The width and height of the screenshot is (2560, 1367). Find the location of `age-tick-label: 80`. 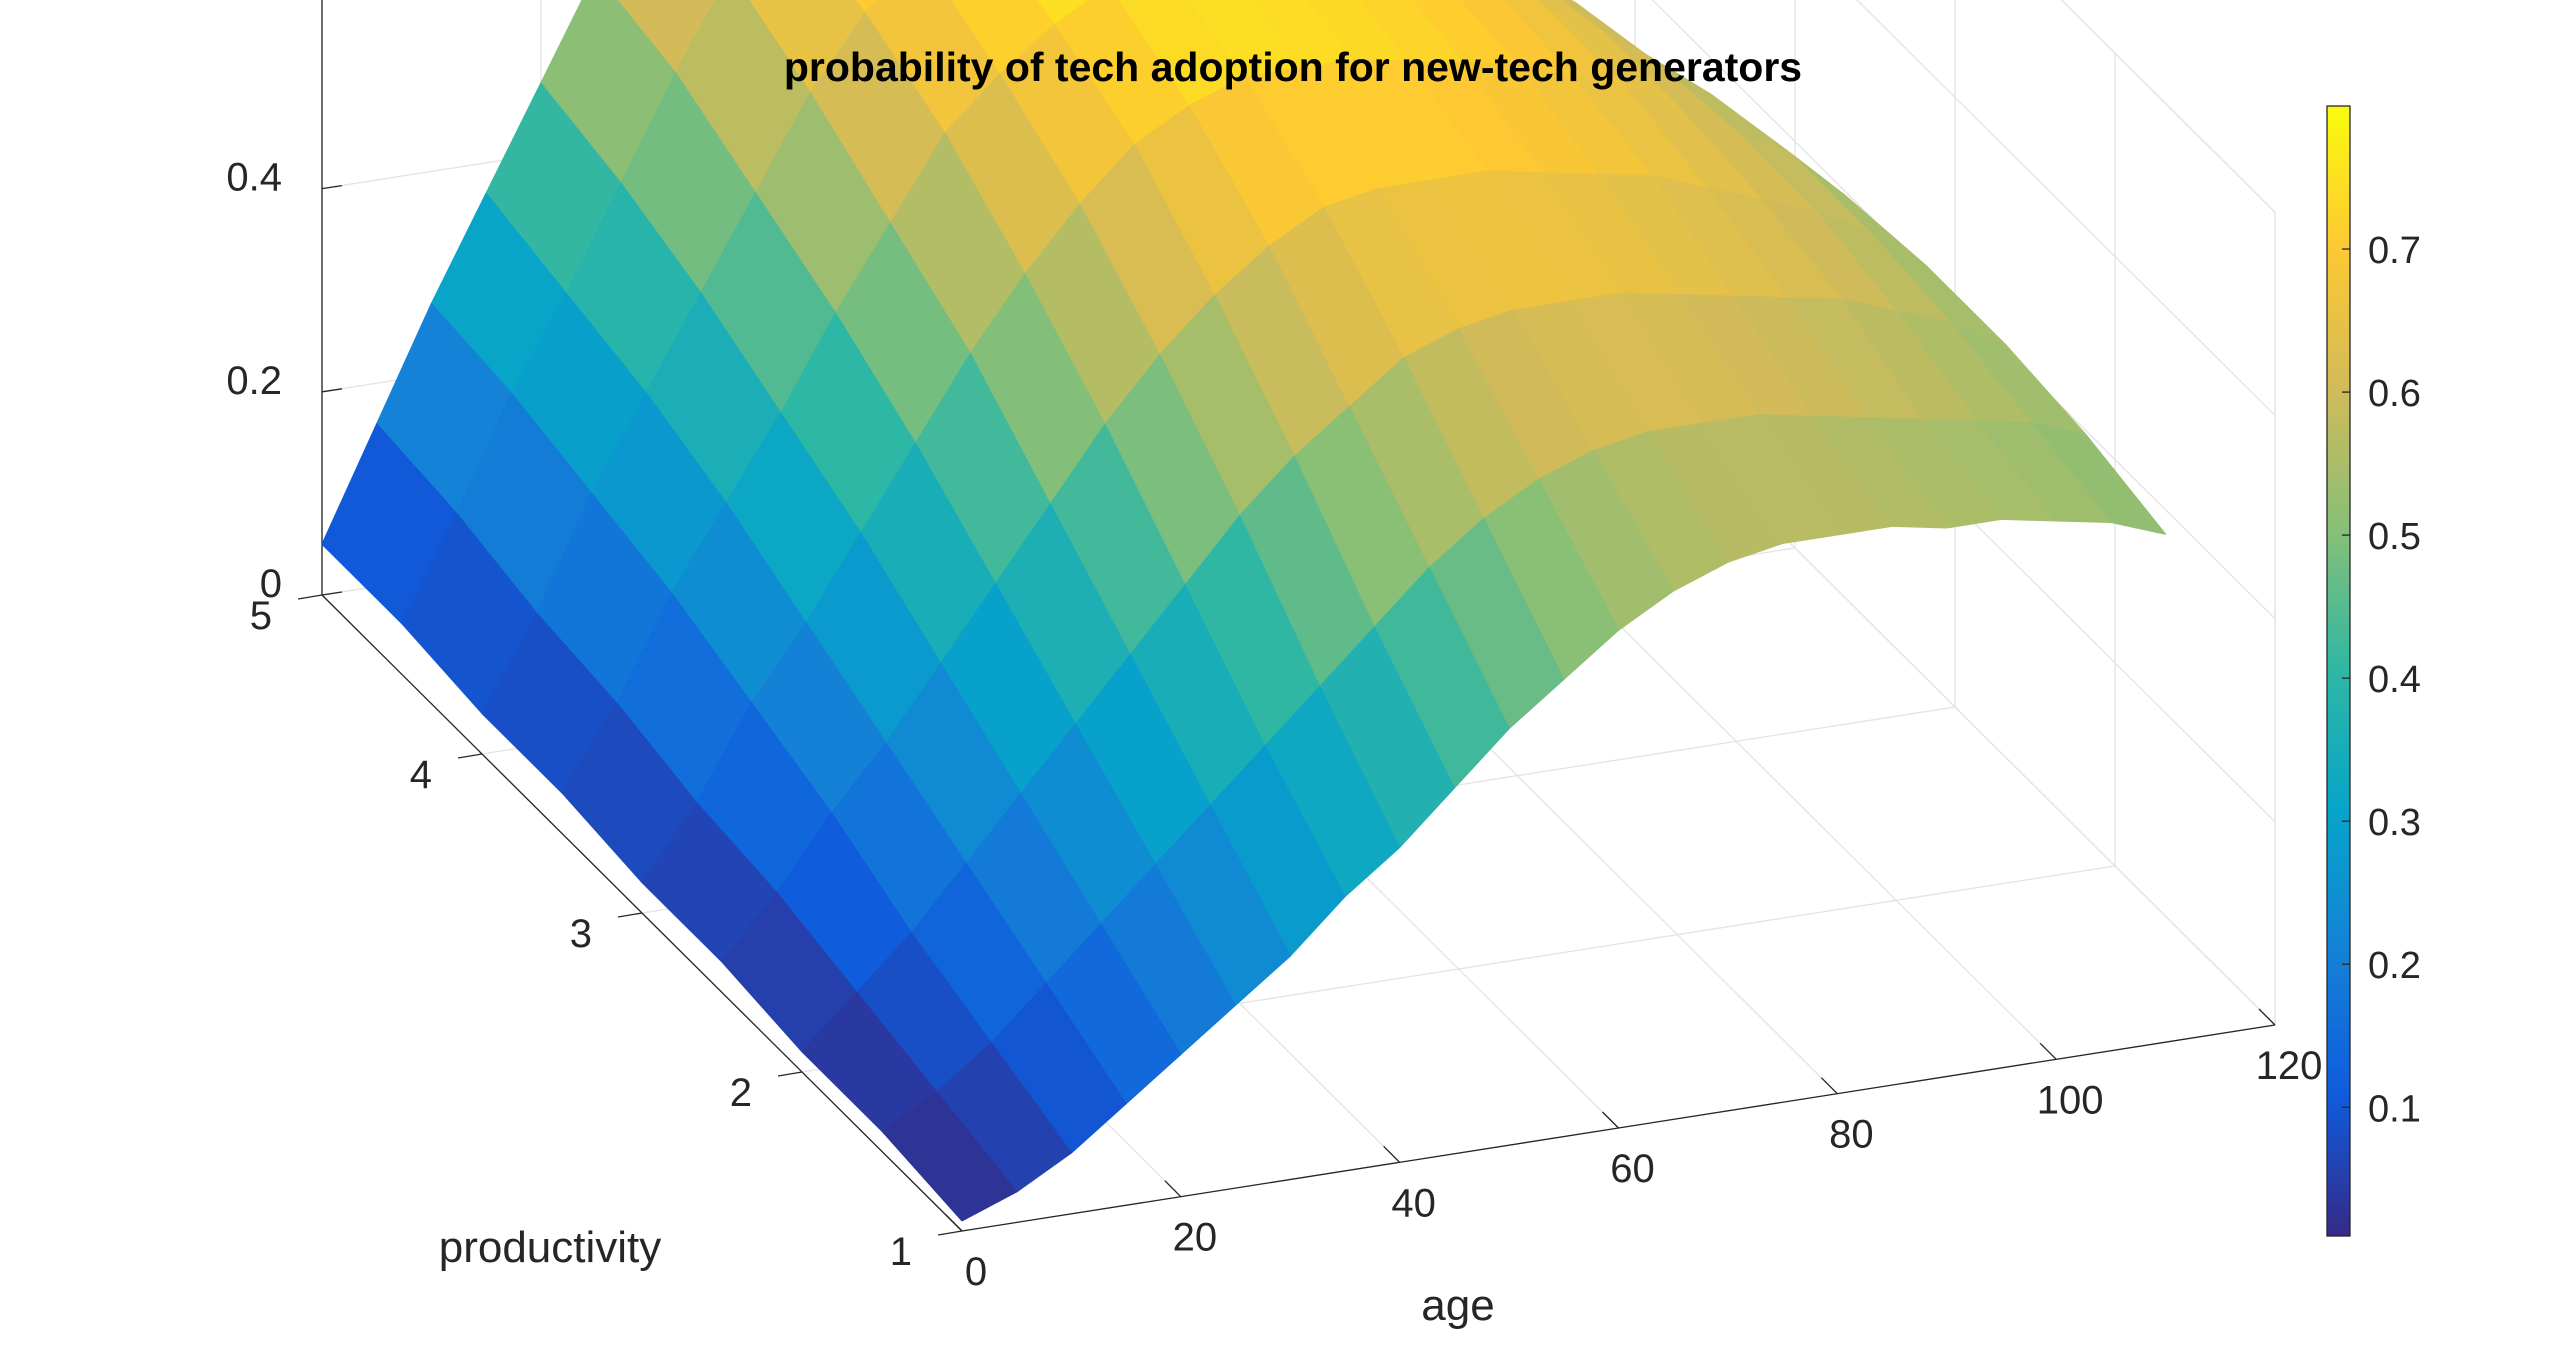

age-tick-label: 80 is located at coordinates (1851, 1135).